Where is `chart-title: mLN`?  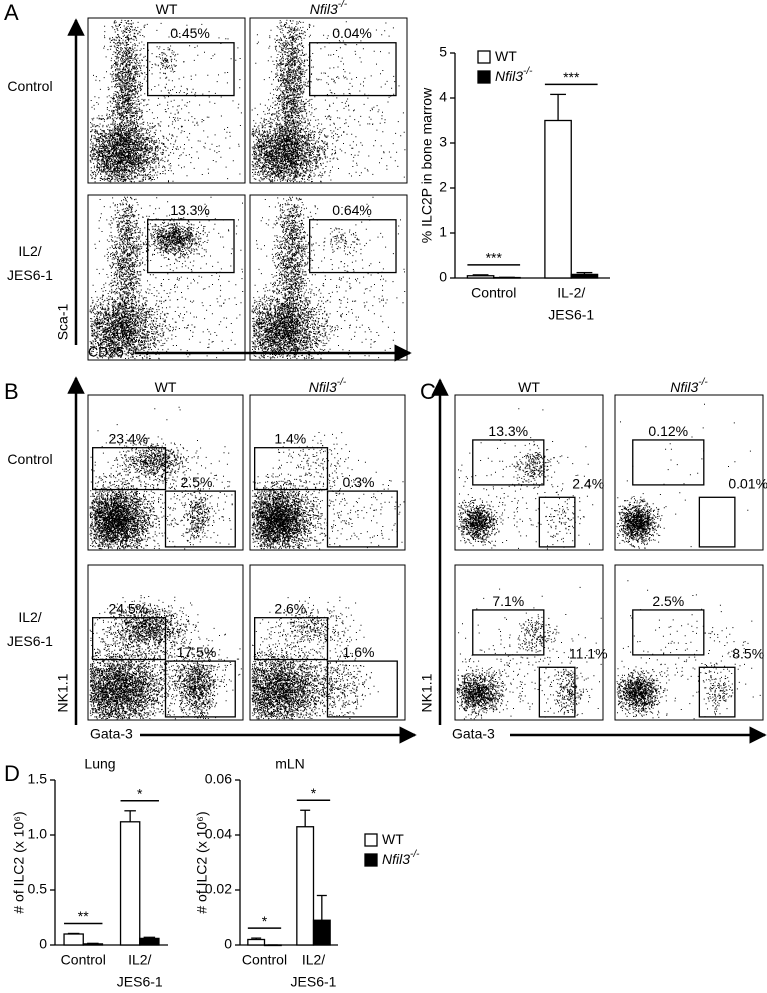 chart-title: mLN is located at coordinates (290, 764).